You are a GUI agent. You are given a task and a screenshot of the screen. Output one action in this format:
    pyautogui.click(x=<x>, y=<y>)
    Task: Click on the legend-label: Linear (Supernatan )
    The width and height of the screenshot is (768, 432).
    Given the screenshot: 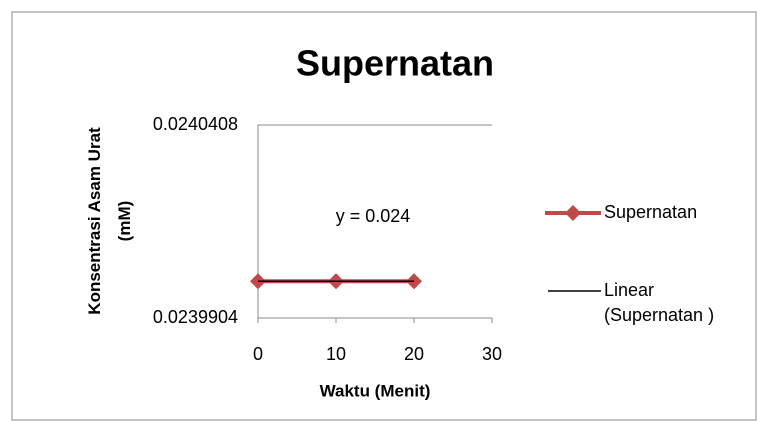 What is the action you would take?
    pyautogui.click(x=659, y=302)
    